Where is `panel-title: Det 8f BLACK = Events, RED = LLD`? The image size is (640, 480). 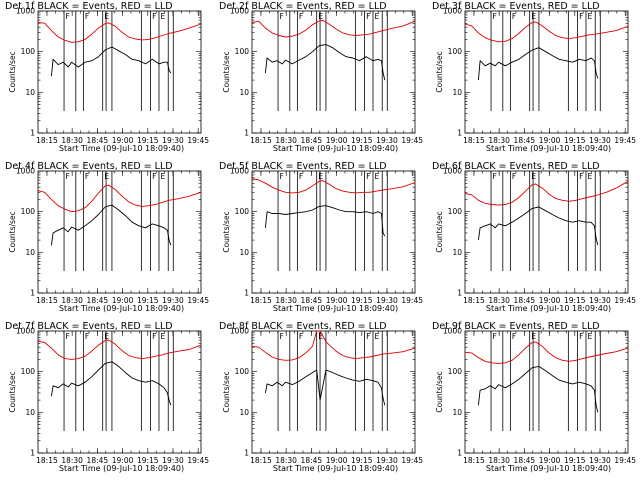 panel-title: Det 8f BLACK = Events, RED = LLD is located at coordinates (303, 326).